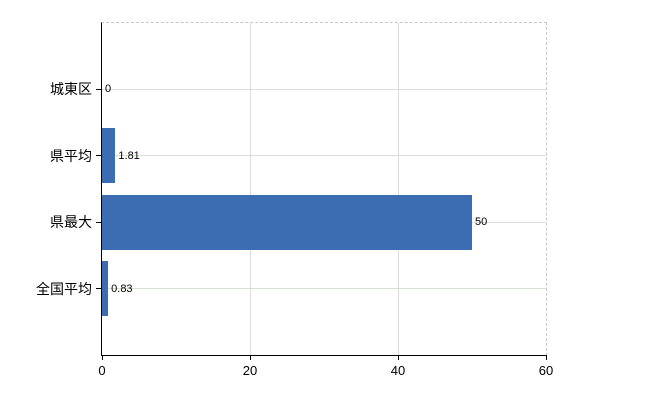  What do you see at coordinates (481, 222) in the screenshot?
I see `value-label: 50` at bounding box center [481, 222].